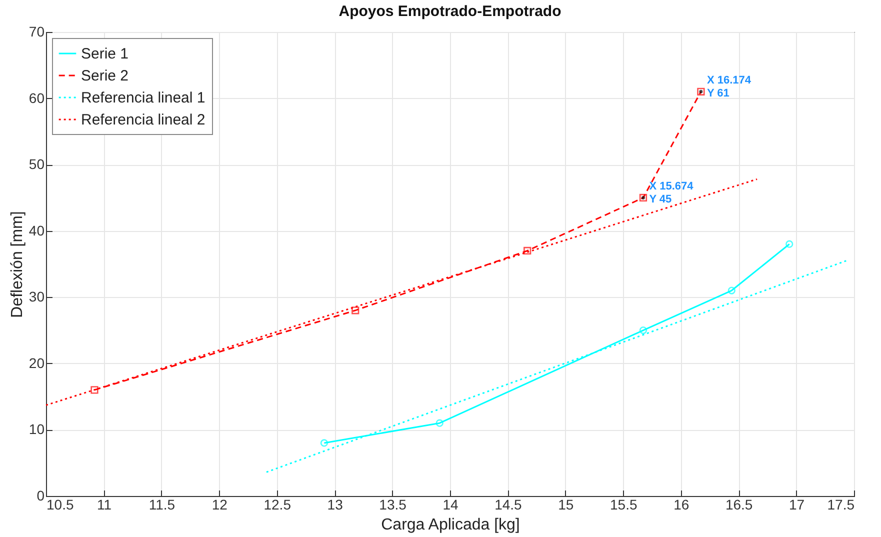 The height and width of the screenshot is (537, 881). I want to click on y-tick-label: 10, so click(36, 429).